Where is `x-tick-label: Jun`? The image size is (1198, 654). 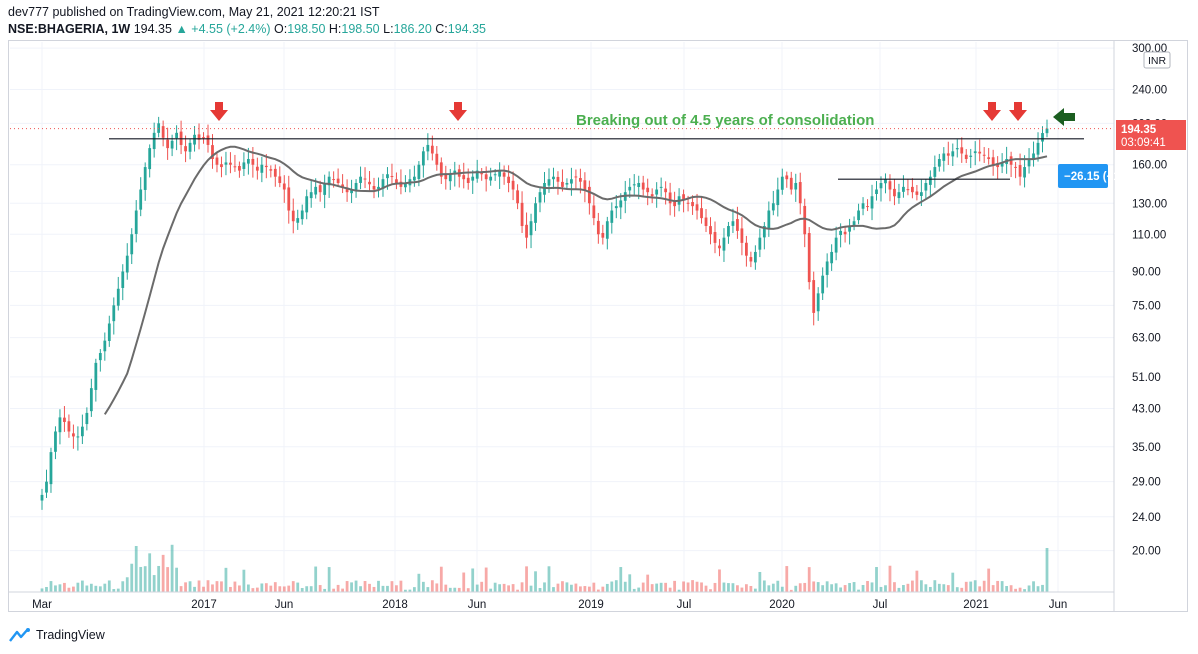
x-tick-label: Jun is located at coordinates (284, 605).